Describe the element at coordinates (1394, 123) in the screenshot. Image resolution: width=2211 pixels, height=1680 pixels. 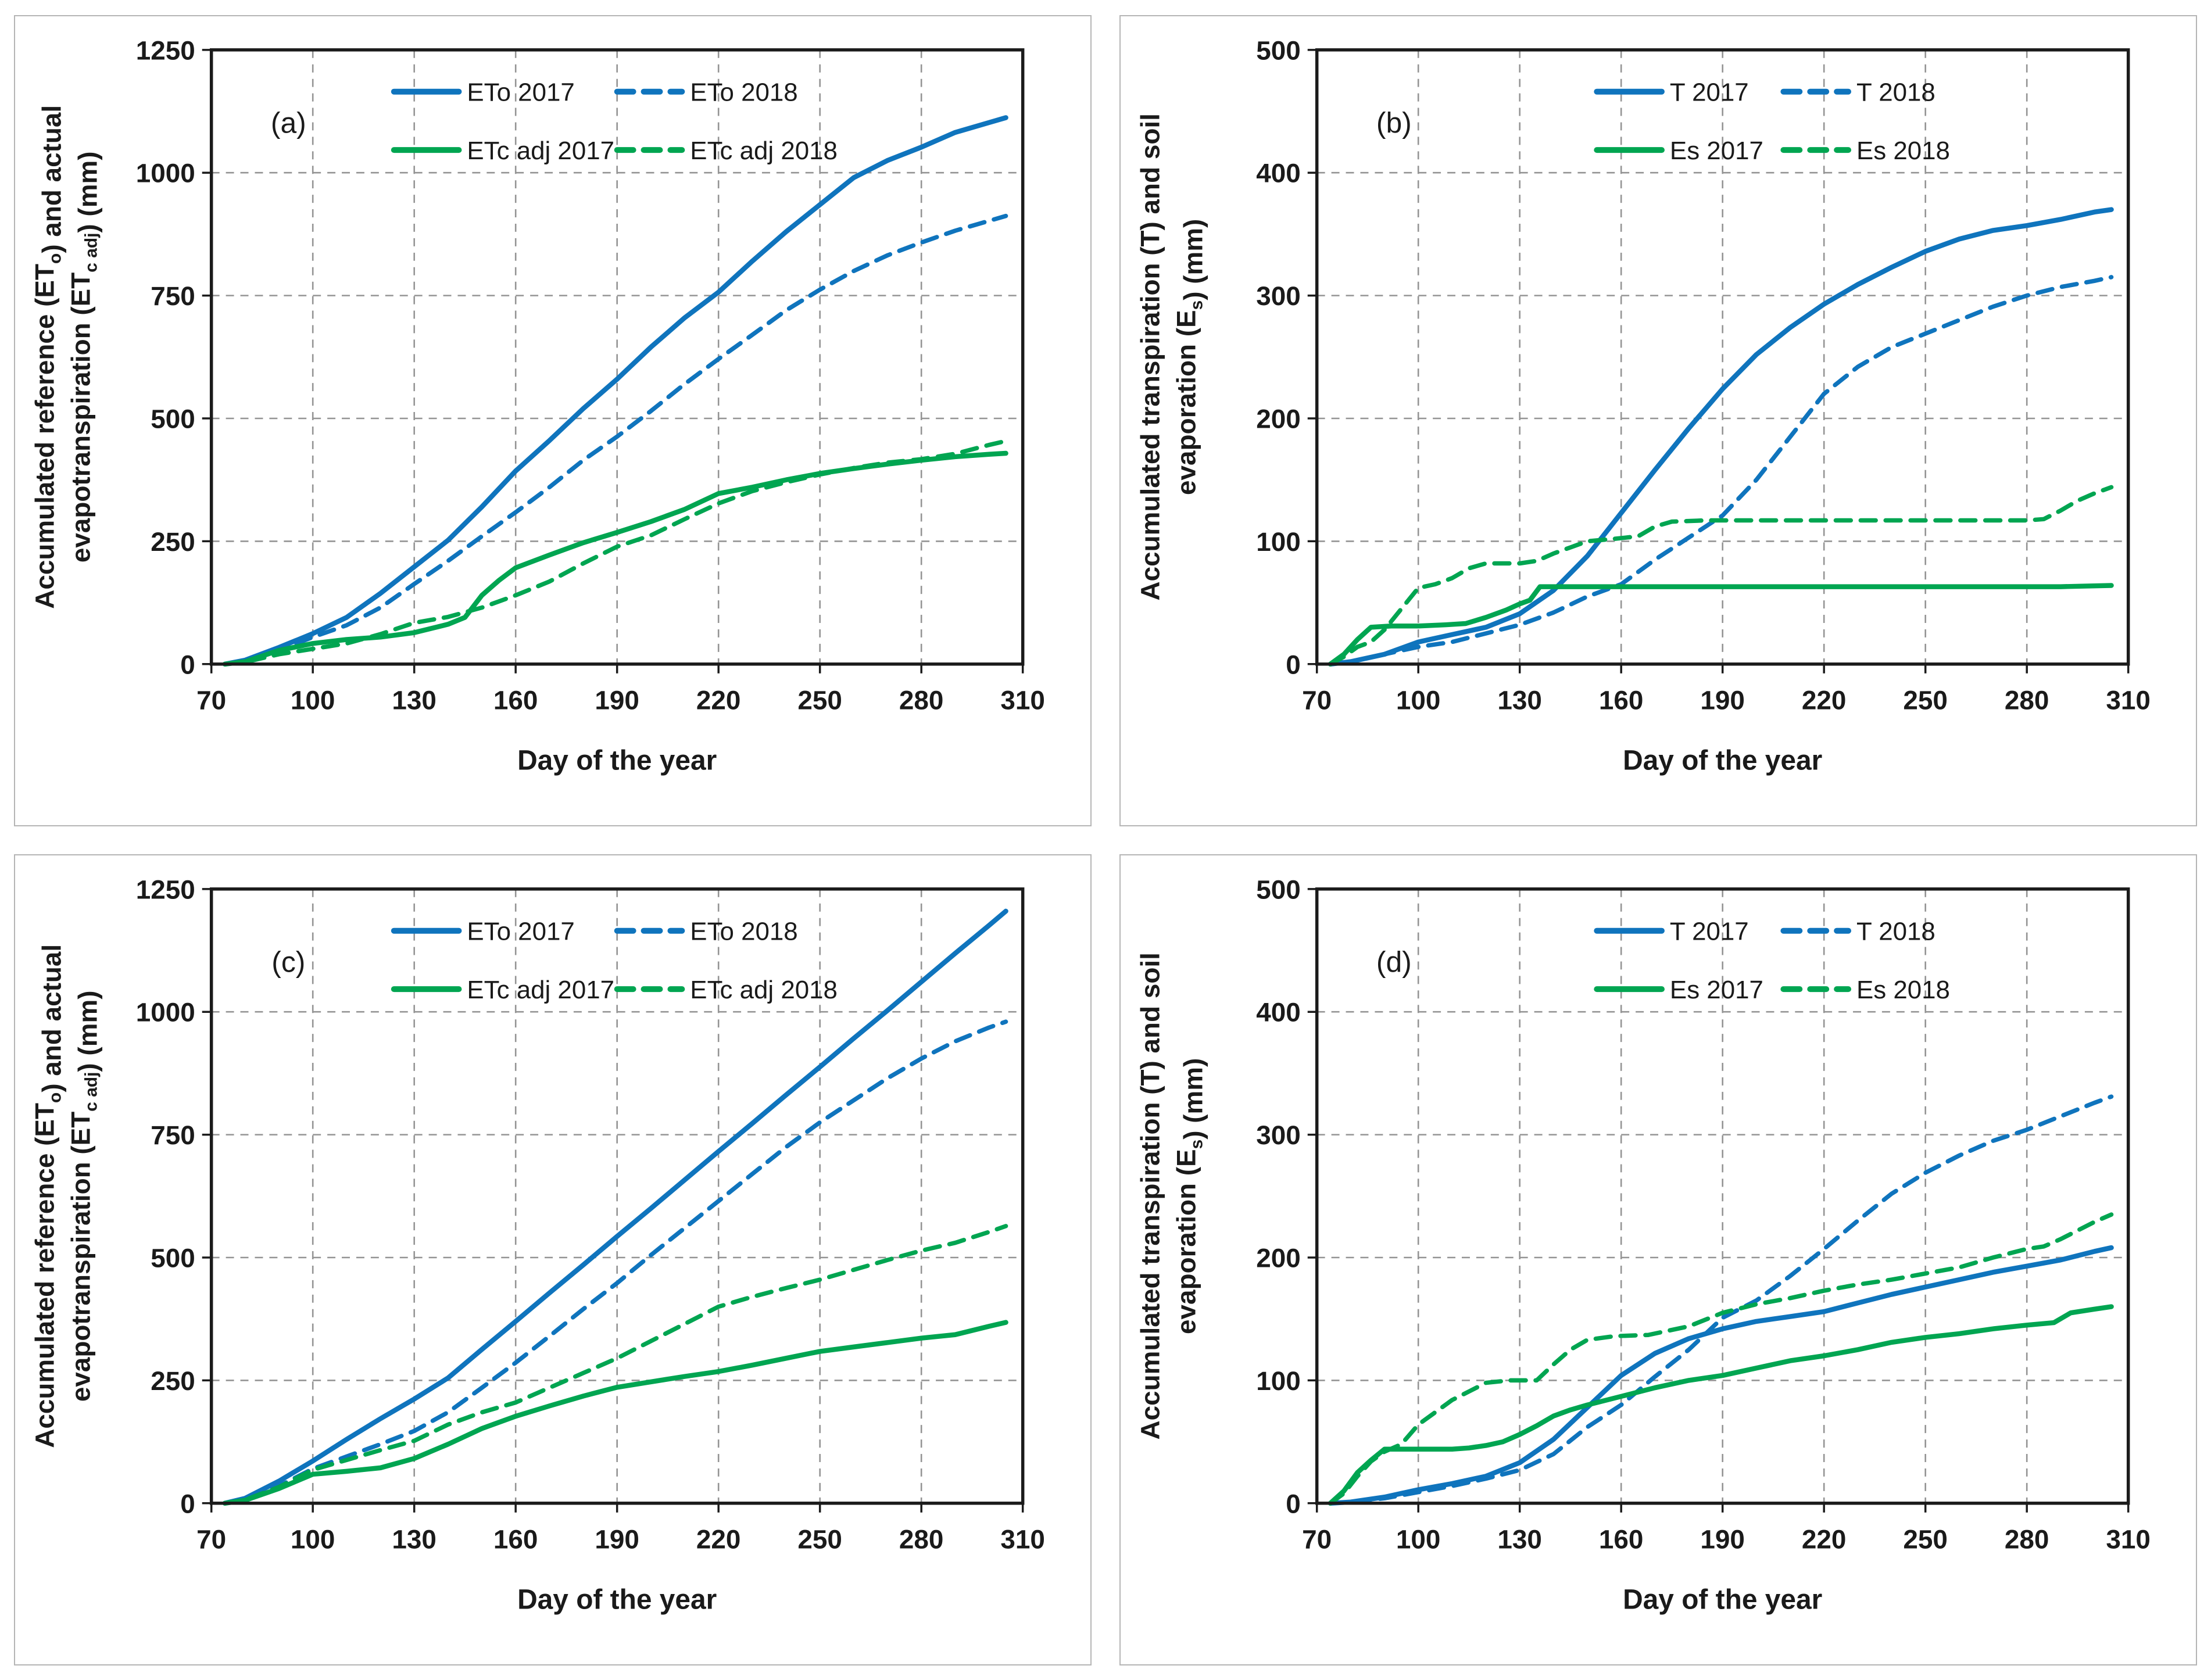
I see `panel-letter: (b)` at that location.